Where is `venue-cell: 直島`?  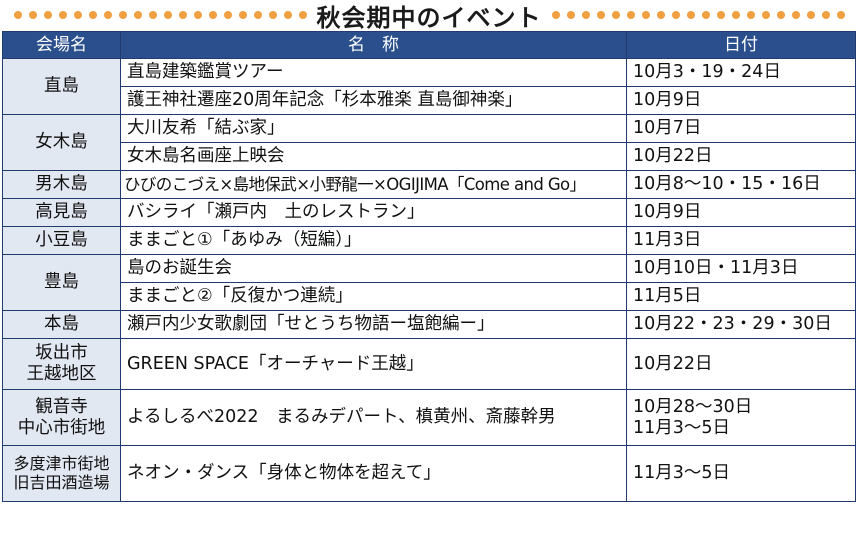 venue-cell: 直島 is located at coordinates (61, 86).